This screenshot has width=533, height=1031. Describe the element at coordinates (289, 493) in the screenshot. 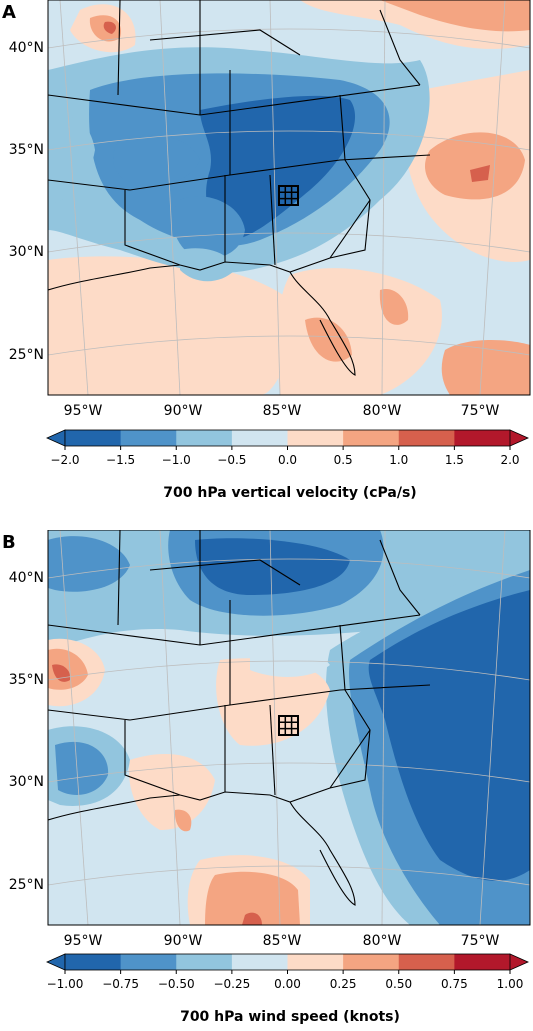

I see `colorbar-label: 700 hPa vertical velocity (cPa/s)` at that location.